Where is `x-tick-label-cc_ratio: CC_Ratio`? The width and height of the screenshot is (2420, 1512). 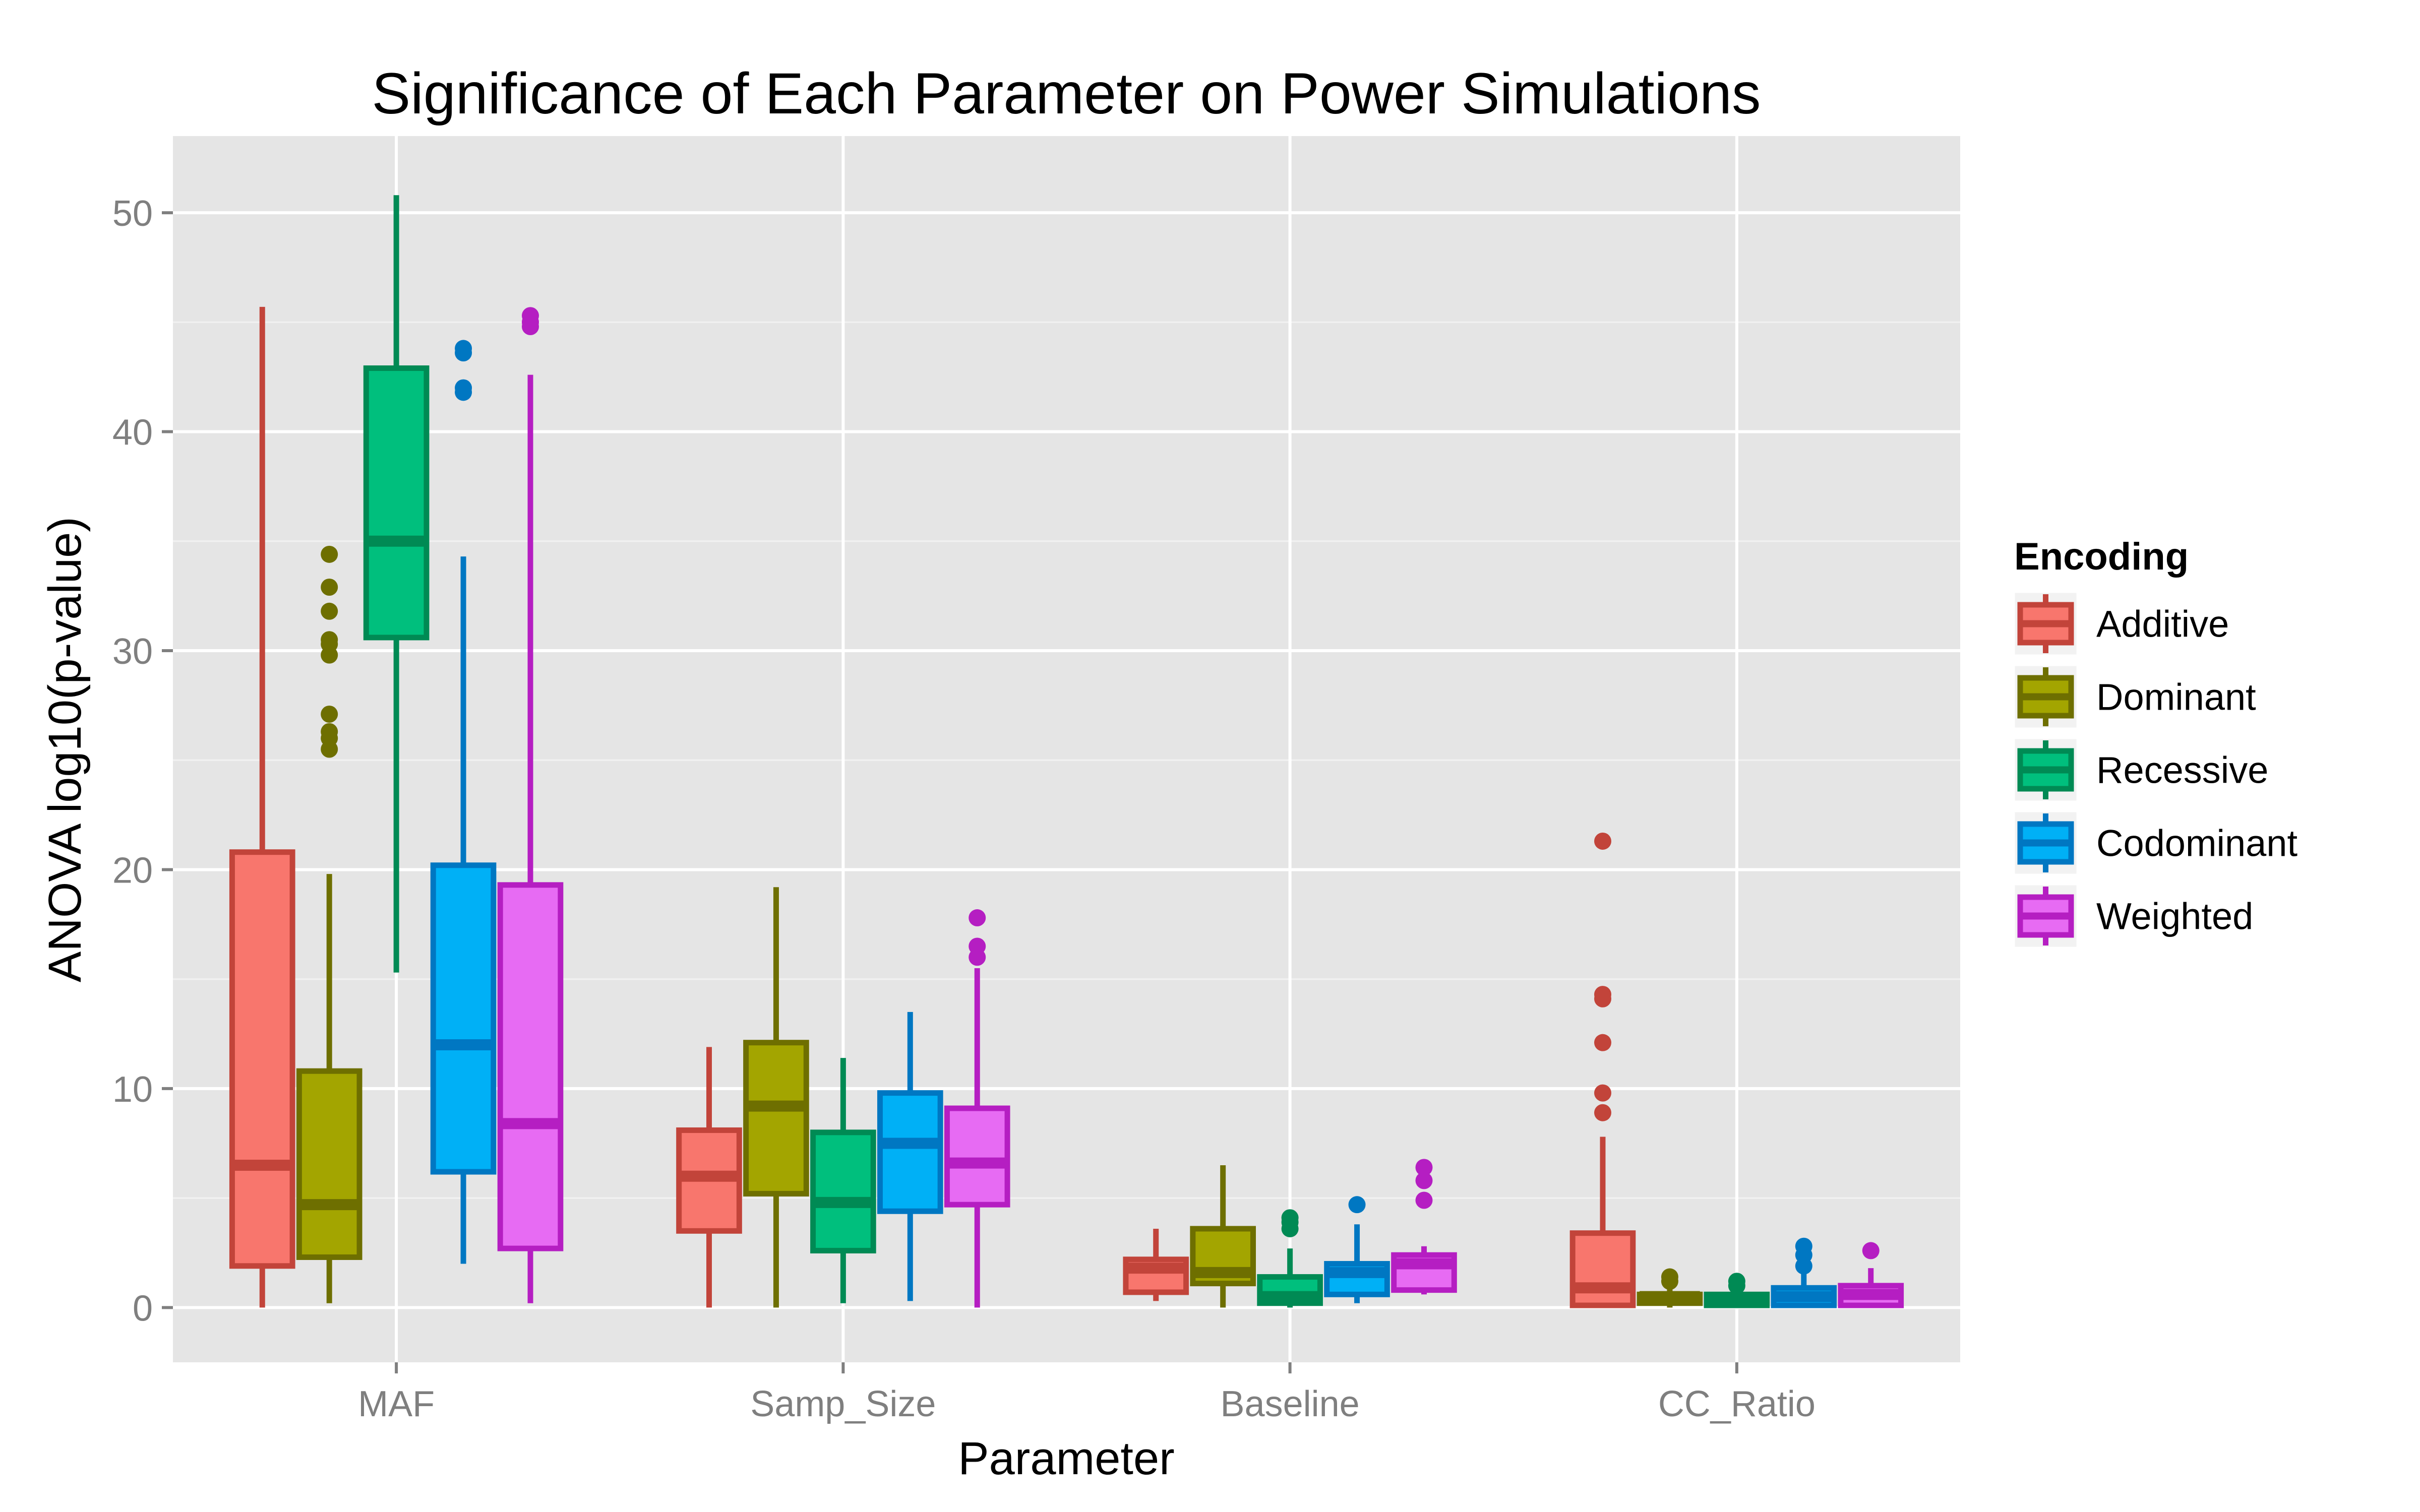
x-tick-label-cc_ratio: CC_Ratio is located at coordinates (1737, 1404).